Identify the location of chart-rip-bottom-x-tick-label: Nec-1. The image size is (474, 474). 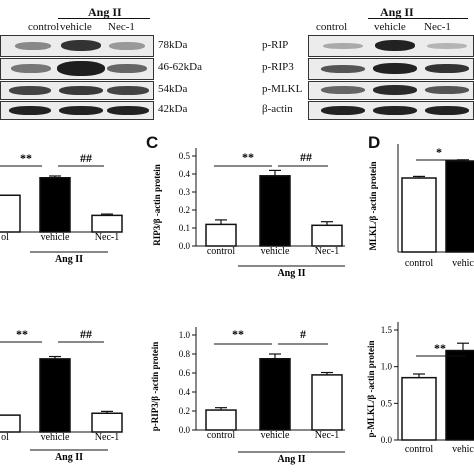
(327, 435).